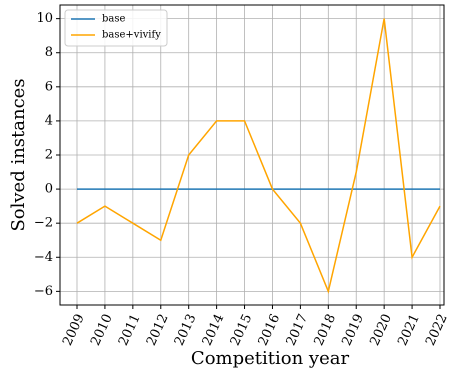 Image resolution: width=457 pixels, height=370 pixels. I want to click on y-tick-label: 10, so click(44, 18).